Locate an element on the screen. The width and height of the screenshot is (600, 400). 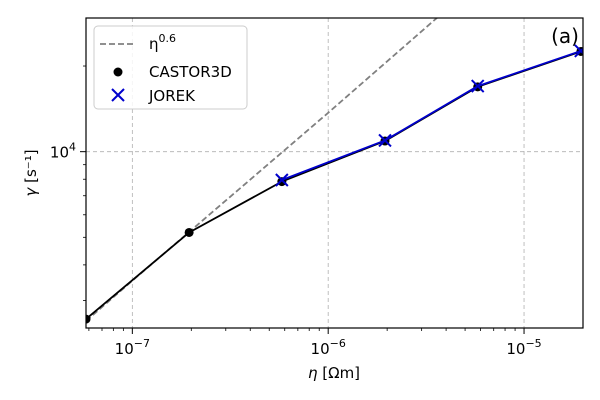
x-tick-label: 10⁻⁷ is located at coordinates (132, 347).